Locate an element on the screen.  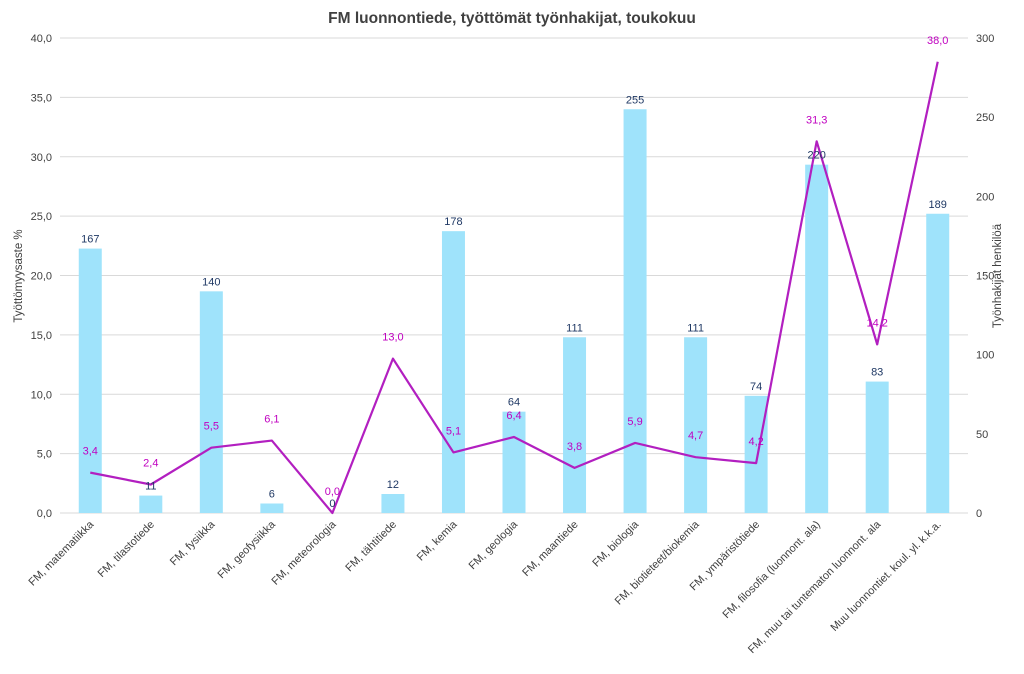
y2-tick-label: 150 is located at coordinates (985, 277).